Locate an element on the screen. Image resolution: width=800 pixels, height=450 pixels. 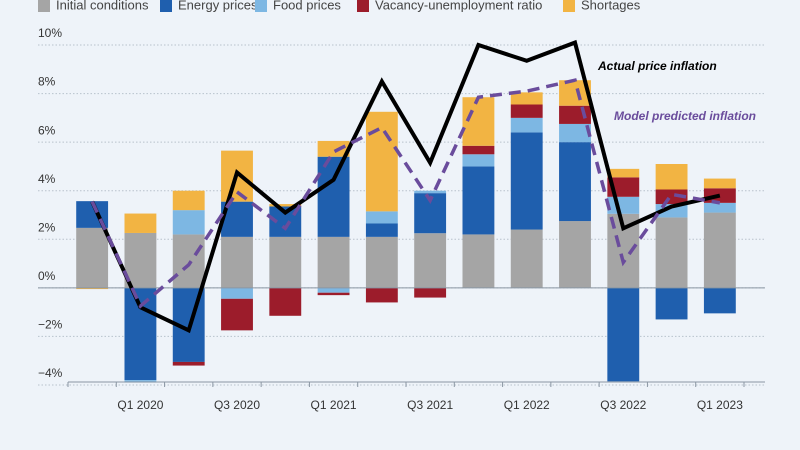
x-tick-label: Q1 2021 is located at coordinates (334, 405).